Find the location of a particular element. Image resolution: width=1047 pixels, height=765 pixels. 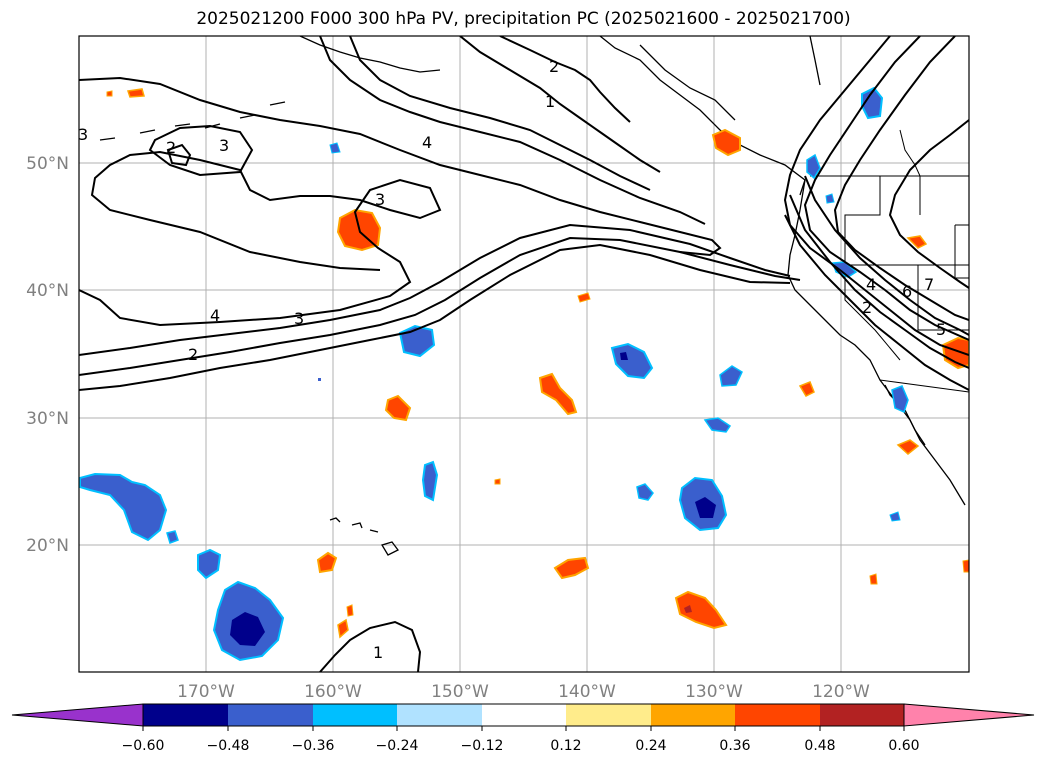

colorbar-extend-left is located at coordinates (77, 715).